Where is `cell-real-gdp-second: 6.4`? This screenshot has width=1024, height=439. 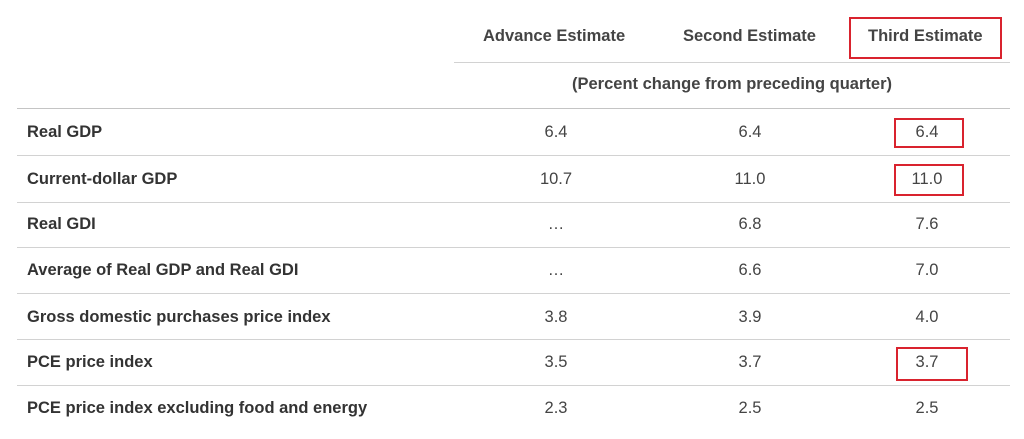
cell-real-gdp-second: 6.4 is located at coordinates (750, 132).